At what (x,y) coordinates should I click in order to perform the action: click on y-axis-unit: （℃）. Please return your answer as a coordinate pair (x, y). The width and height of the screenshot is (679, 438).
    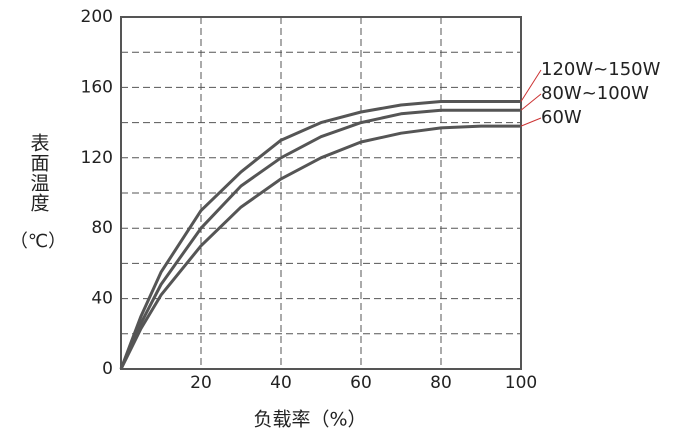
    Looking at the image, I should click on (38, 241).